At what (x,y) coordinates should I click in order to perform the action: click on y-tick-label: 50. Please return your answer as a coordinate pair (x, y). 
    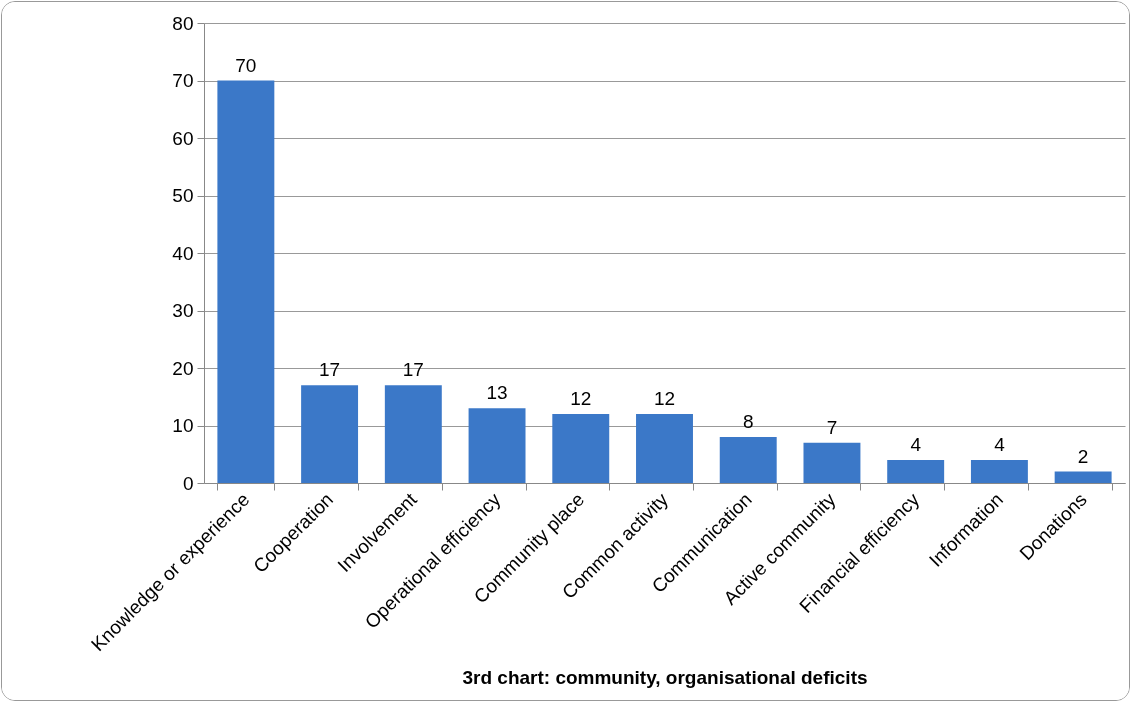
    Looking at the image, I should click on (183, 195).